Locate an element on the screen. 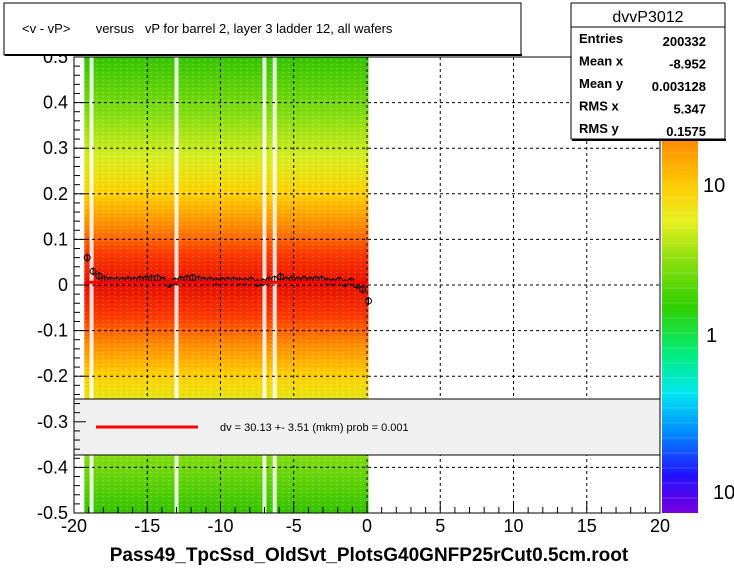 This screenshot has height=569, width=734. y-tick-label: -0.4 is located at coordinates (52, 467).